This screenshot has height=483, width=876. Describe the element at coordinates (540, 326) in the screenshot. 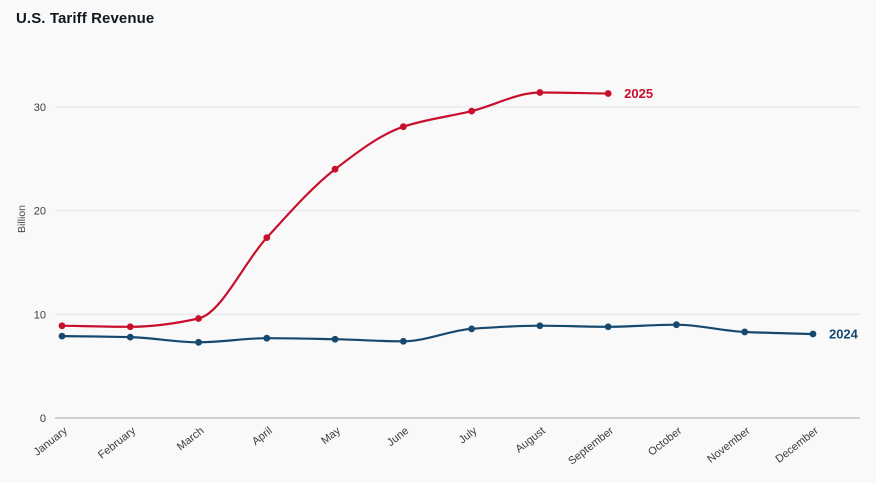

I see `data-point-2024-August` at that location.